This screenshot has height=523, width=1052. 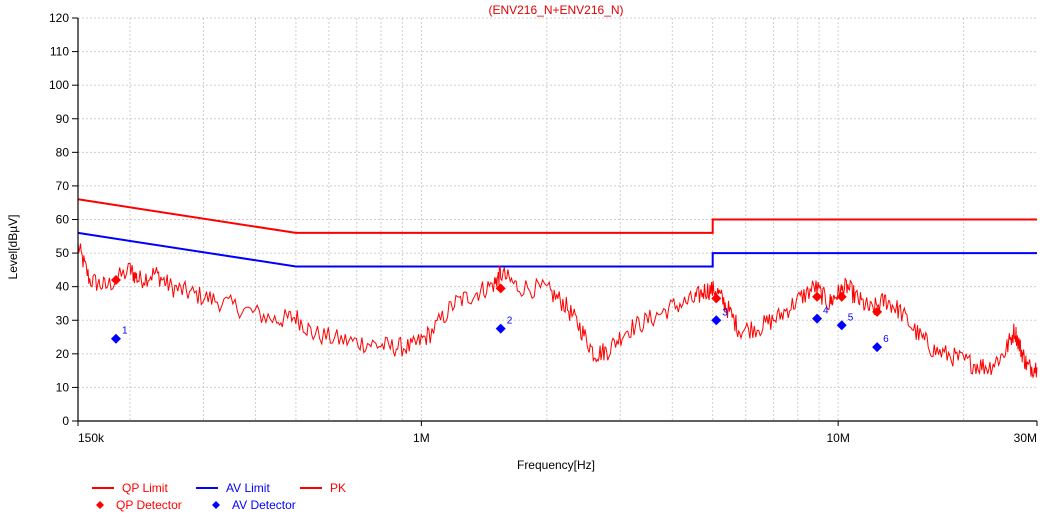 I want to click on legend-item-qp-limit: QP Limit, so click(x=130, y=488).